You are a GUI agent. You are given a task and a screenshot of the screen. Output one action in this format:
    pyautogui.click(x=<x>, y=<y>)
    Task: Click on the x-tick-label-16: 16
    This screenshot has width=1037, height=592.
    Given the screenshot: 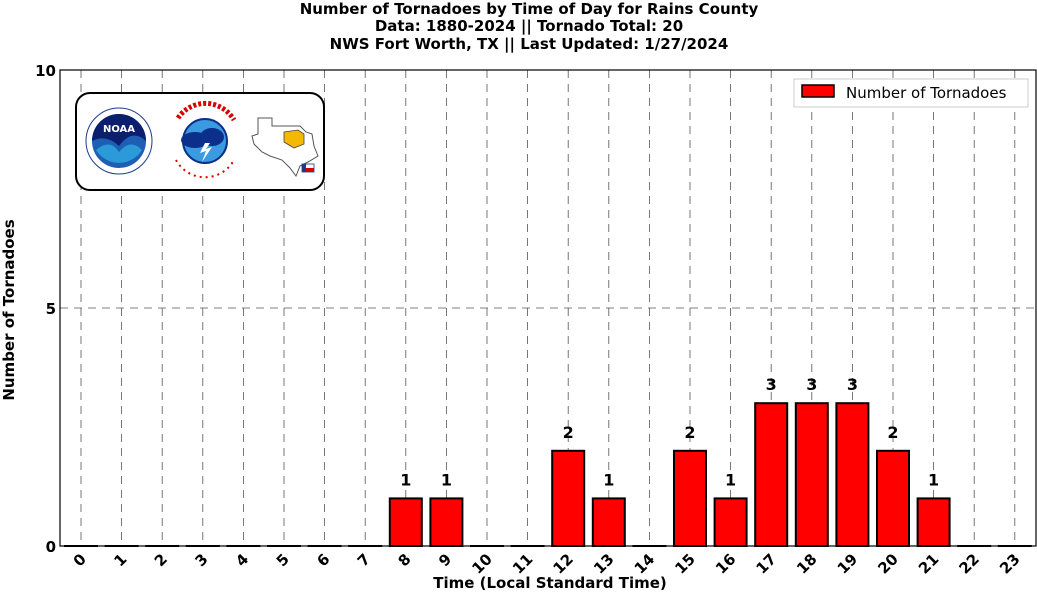 What is the action you would take?
    pyautogui.click(x=725, y=563)
    